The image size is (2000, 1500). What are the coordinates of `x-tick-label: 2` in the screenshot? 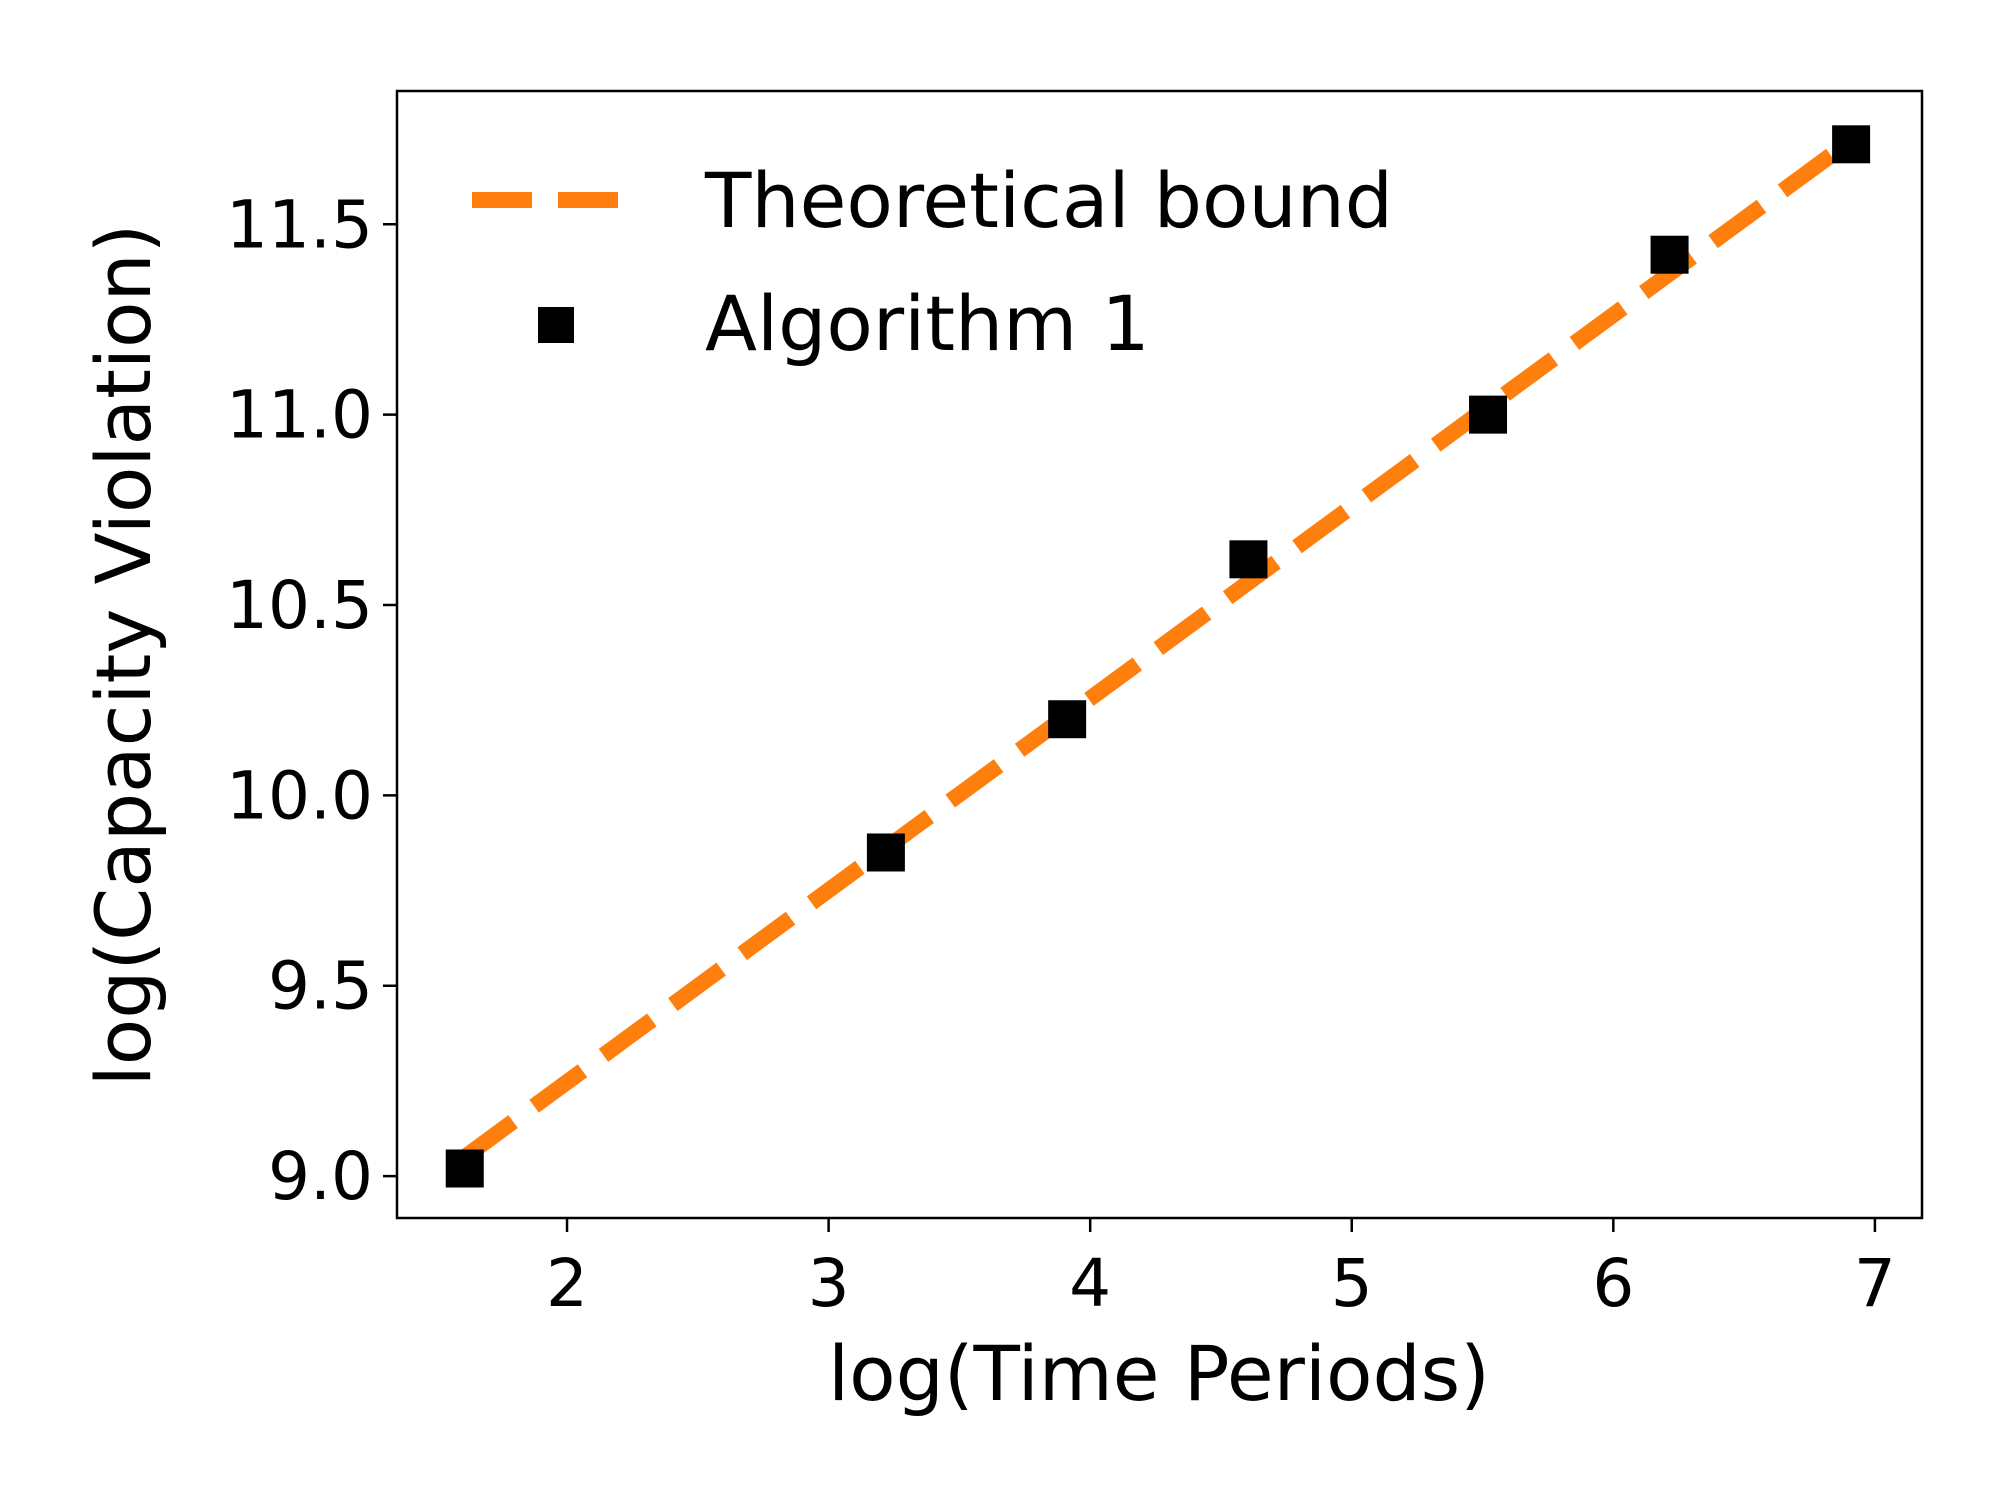 It's located at (567, 1283).